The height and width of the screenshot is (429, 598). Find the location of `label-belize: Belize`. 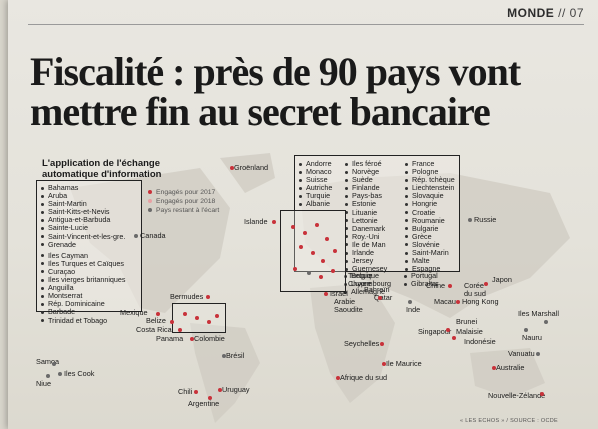

label-belize: Belize is located at coordinates (156, 320).